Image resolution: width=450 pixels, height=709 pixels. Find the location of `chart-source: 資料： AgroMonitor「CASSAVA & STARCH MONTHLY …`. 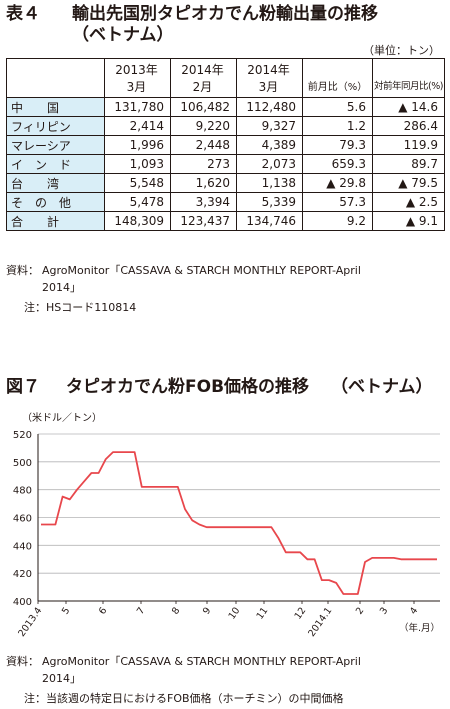

chart-source: 資料： AgroMonitor「CASSAVA & STARCH MONTHLY … is located at coordinates (226, 670).